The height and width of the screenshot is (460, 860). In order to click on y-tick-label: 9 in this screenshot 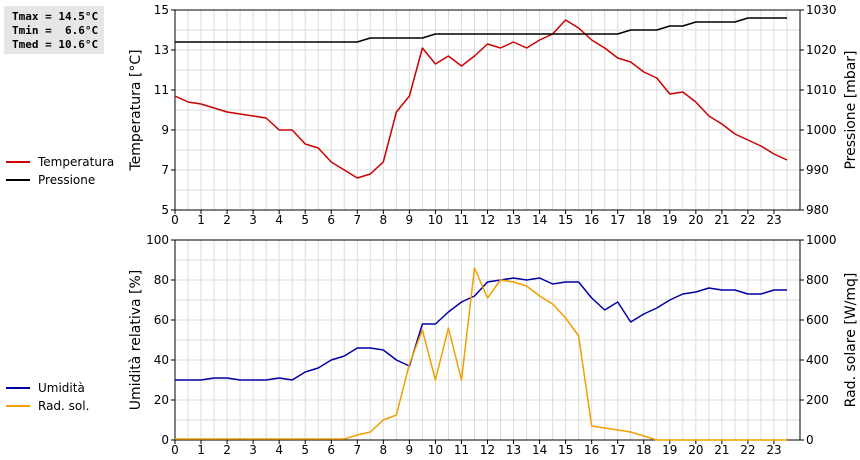, I will do `click(165, 130)`.